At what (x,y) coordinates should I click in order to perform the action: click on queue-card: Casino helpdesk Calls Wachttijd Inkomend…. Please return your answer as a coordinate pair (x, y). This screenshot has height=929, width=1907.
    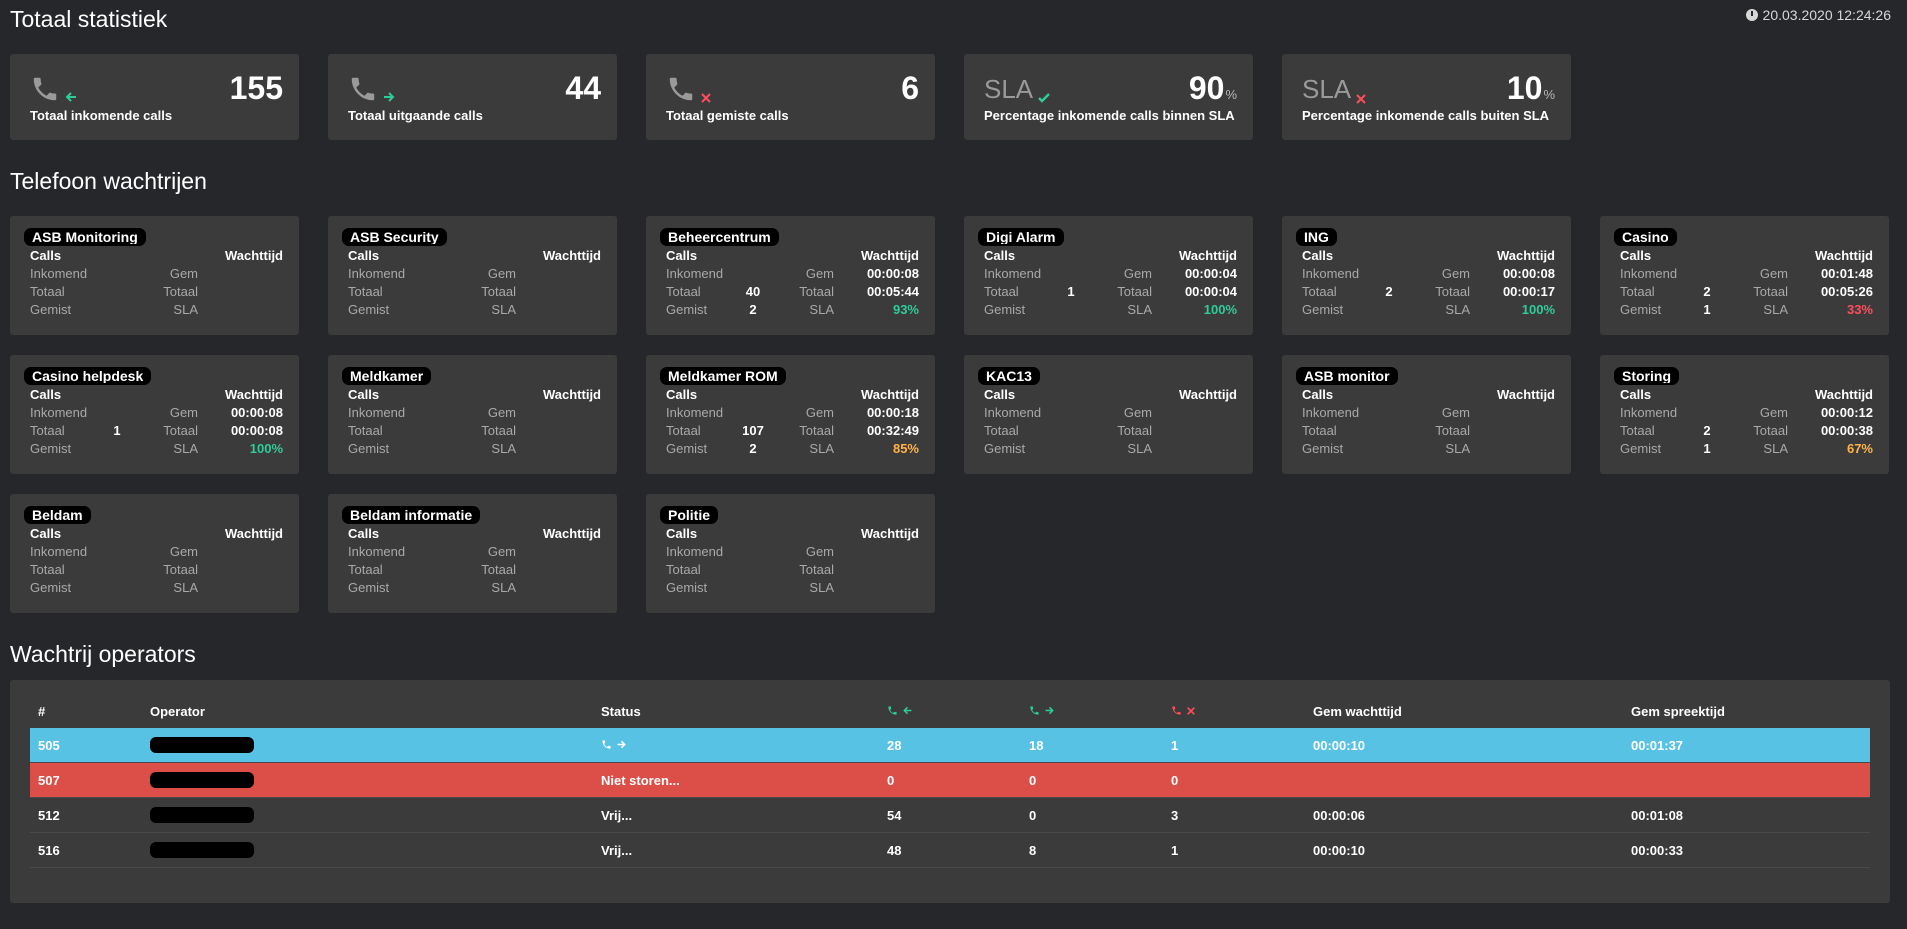
    Looking at the image, I should click on (154, 414).